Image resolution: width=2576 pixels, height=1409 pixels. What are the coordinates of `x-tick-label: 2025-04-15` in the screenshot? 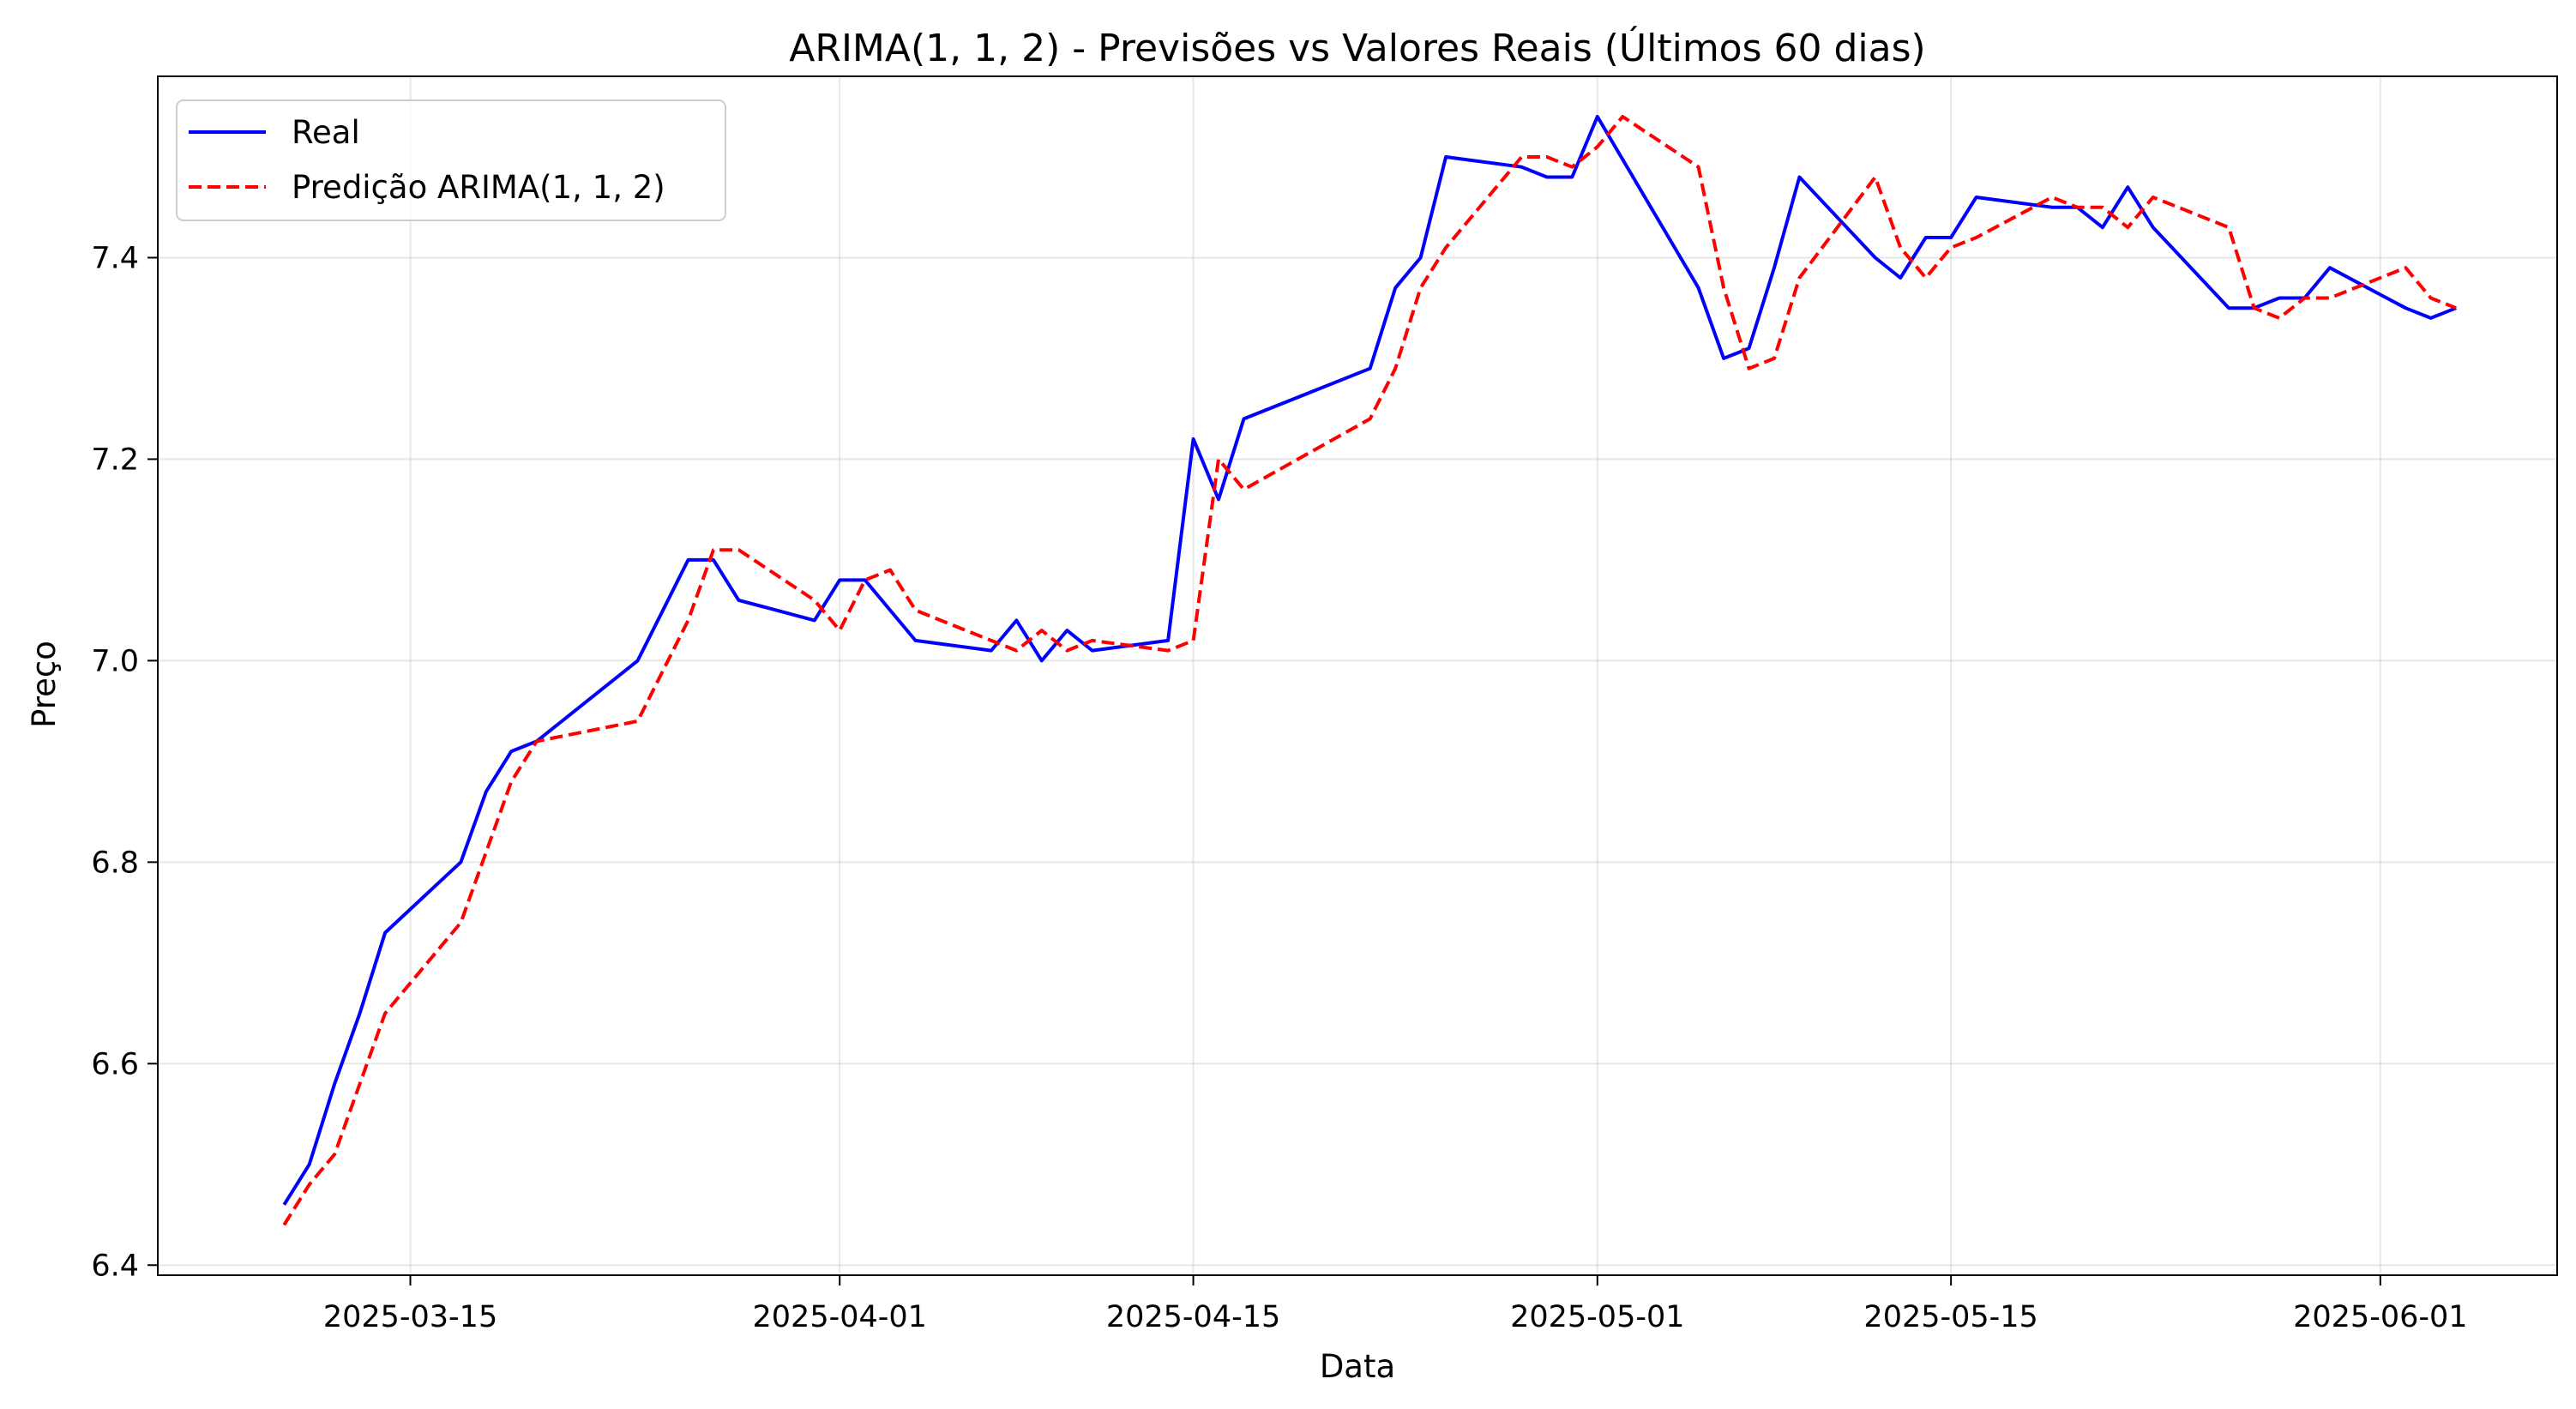 It's located at (1193, 1317).